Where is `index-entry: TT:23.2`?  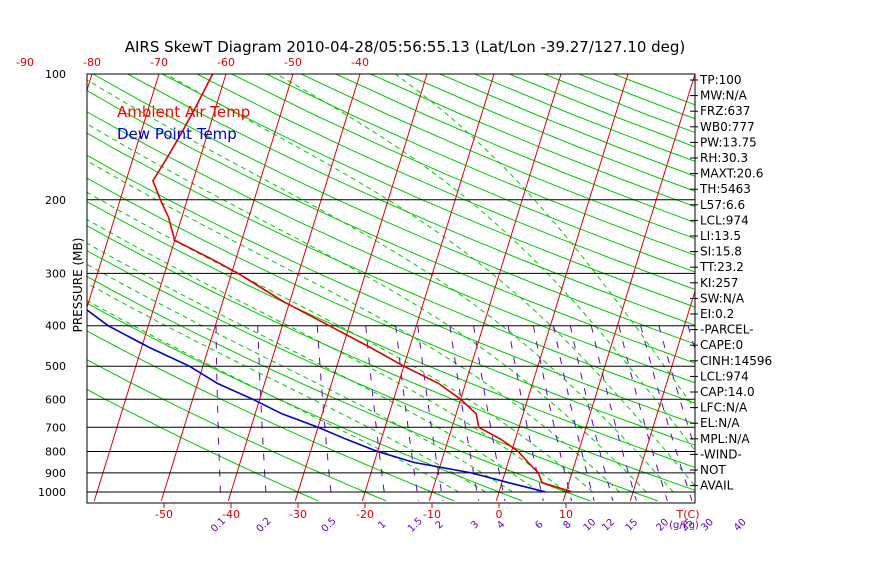 index-entry: TT:23.2 is located at coordinates (721, 267).